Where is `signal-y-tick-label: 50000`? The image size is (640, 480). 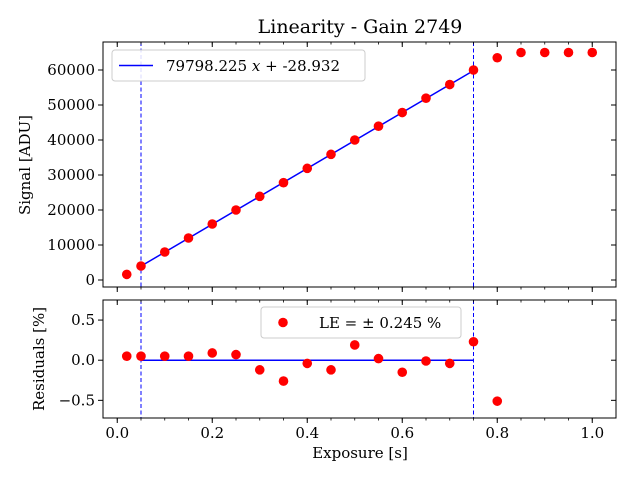
signal-y-tick-label: 50000 is located at coordinates (71, 105).